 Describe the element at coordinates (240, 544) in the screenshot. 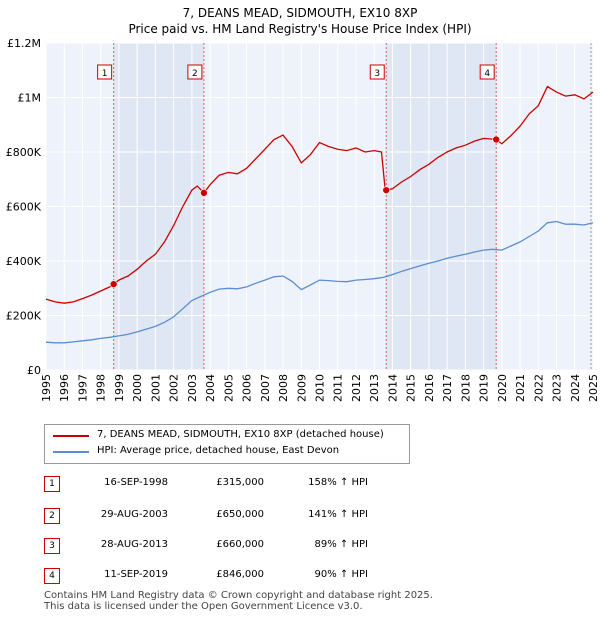

I see `sale-price: £660,000` at that location.